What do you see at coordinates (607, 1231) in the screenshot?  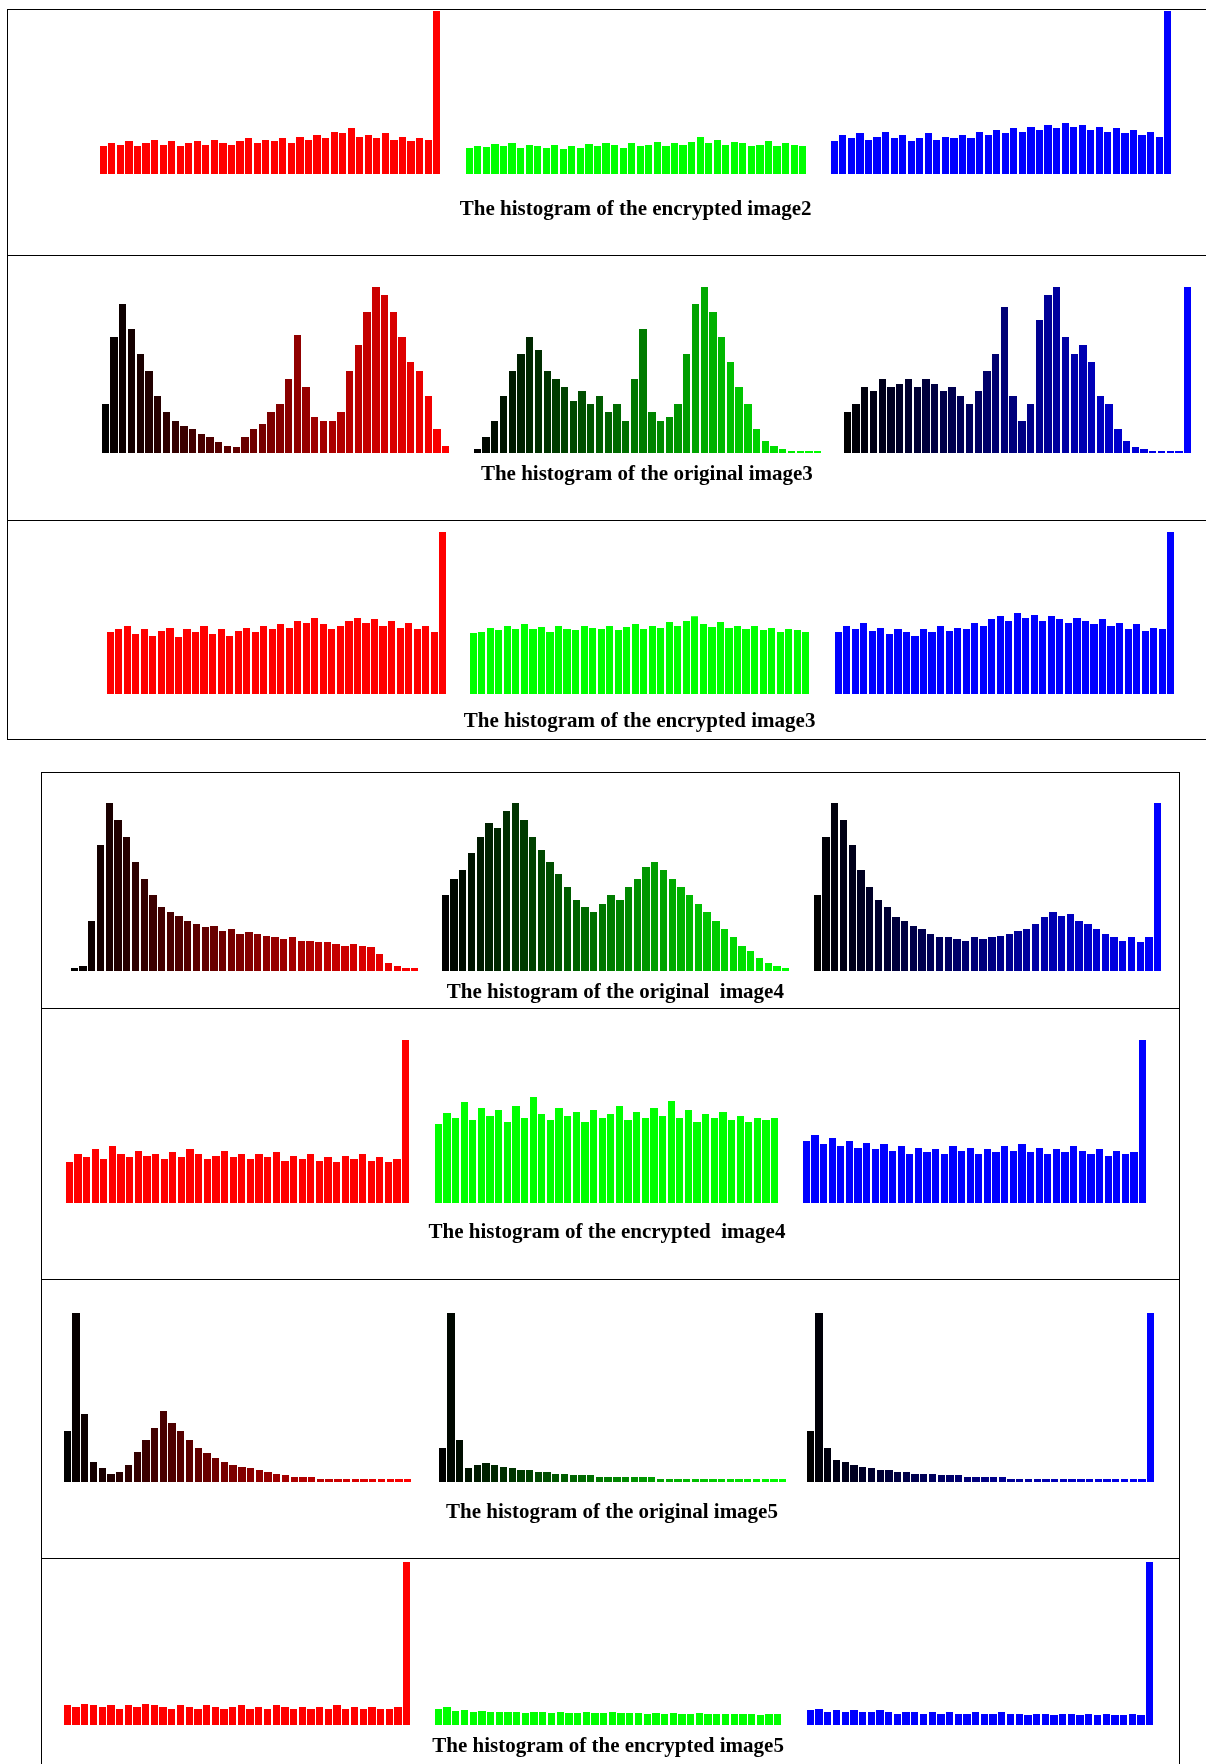 I see `text: The histogram of the encrypted image4` at bounding box center [607, 1231].